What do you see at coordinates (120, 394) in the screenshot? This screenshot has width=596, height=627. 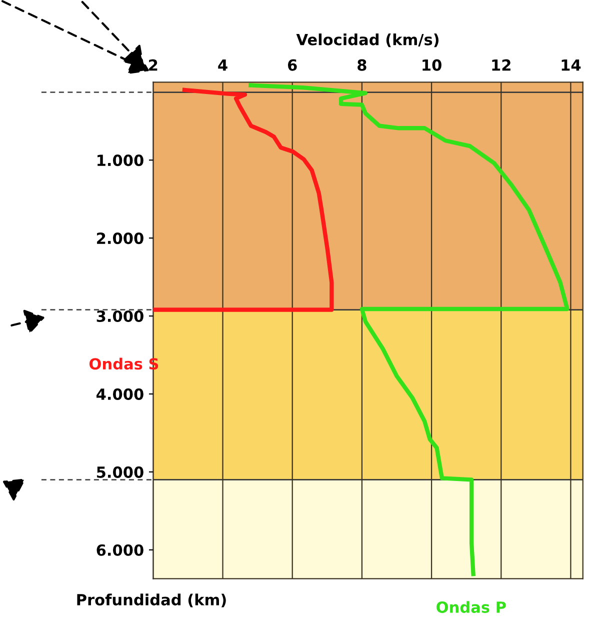 I see `y-tick-label: 4.000` at bounding box center [120, 394].